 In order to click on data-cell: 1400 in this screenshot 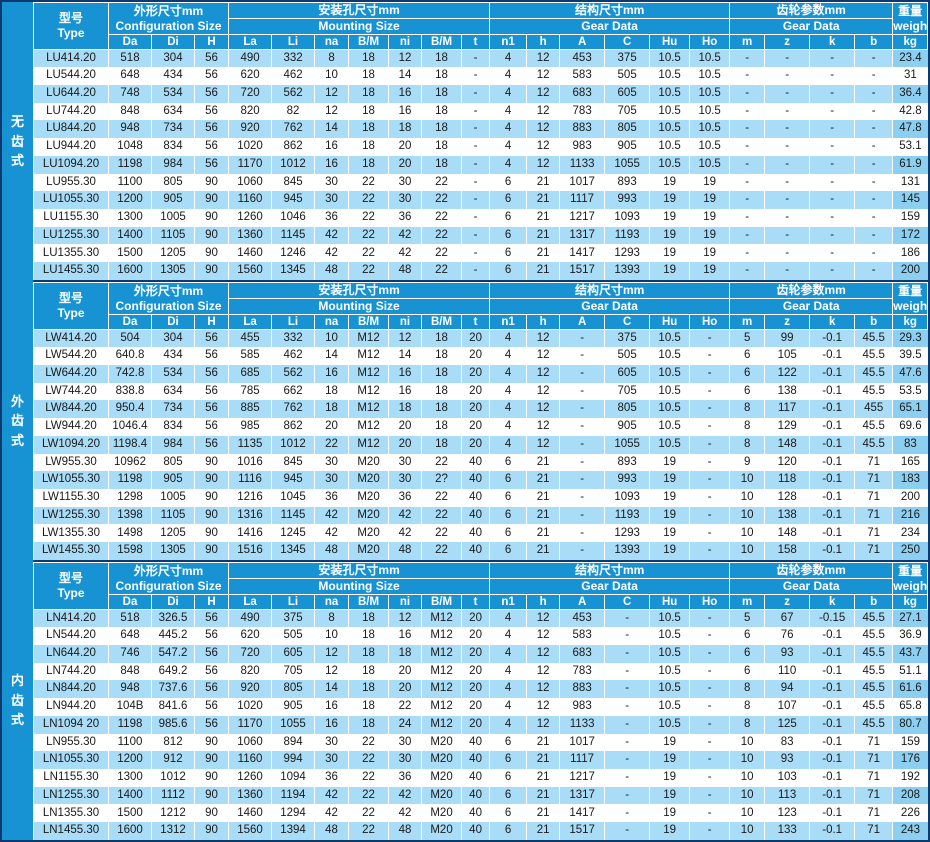, I will do `click(130, 795)`.